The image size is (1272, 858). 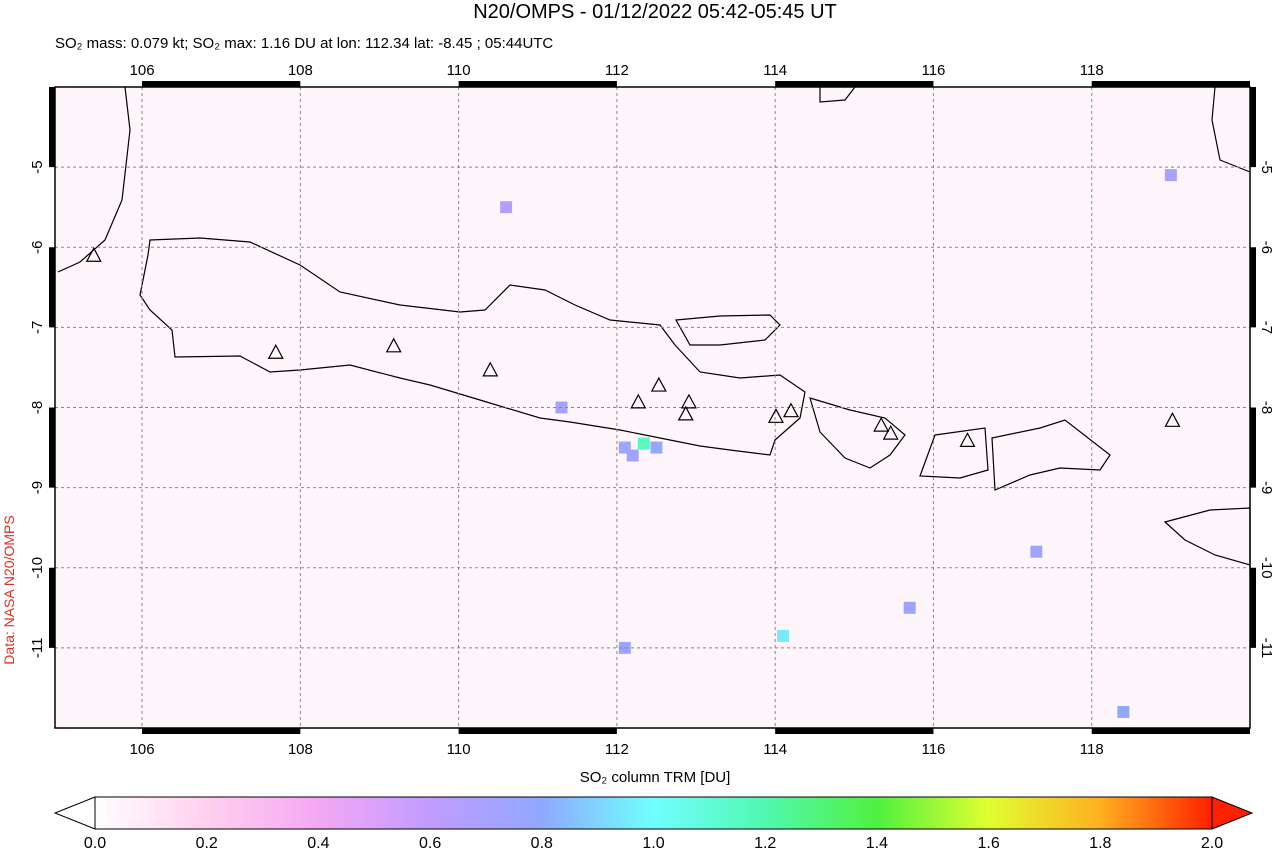 What do you see at coordinates (954, 453) in the screenshot?
I see `lombok` at bounding box center [954, 453].